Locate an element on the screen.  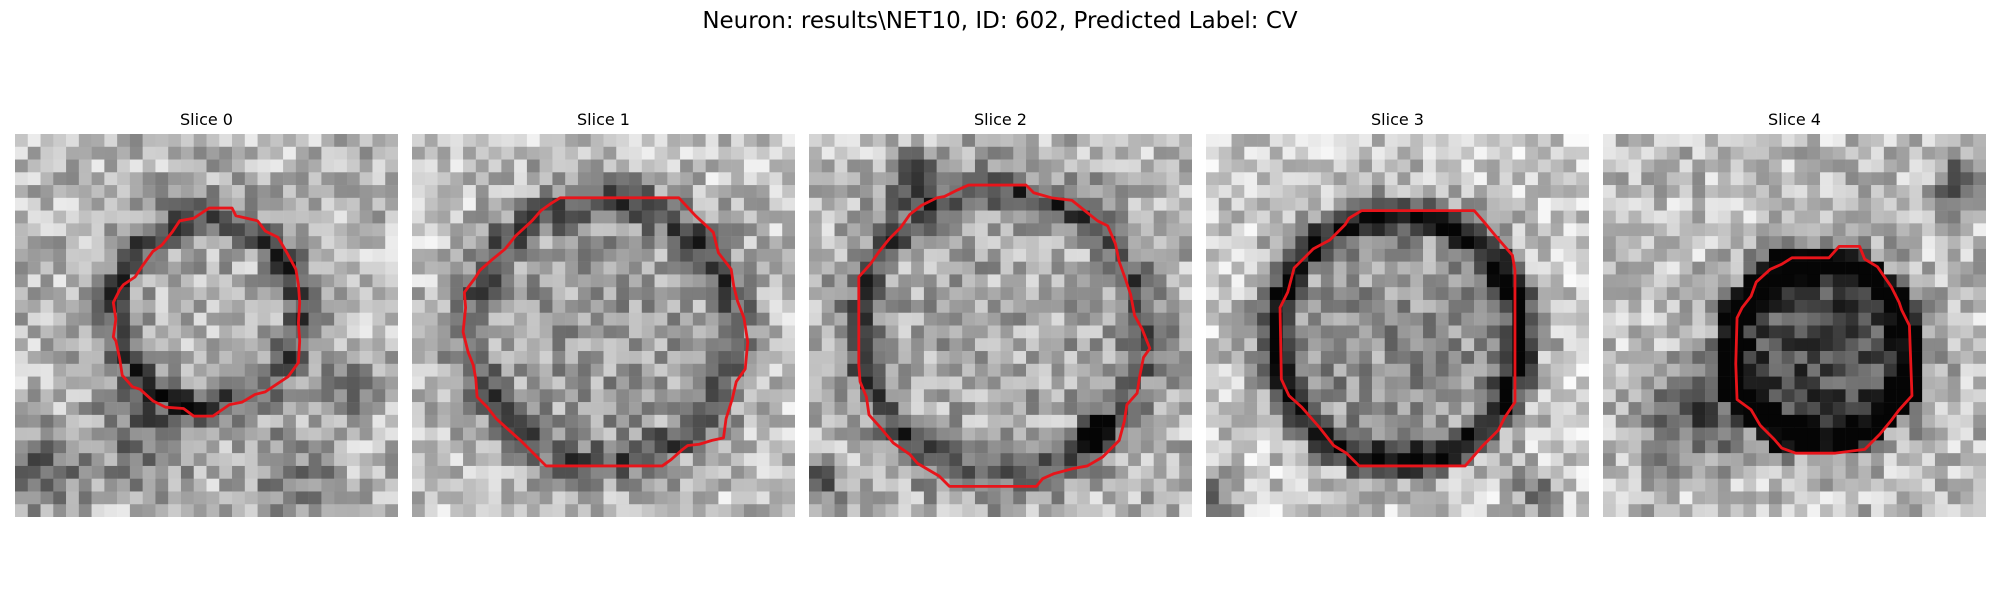
slice-panel-2: Slice 2 is located at coordinates (1000, 312).